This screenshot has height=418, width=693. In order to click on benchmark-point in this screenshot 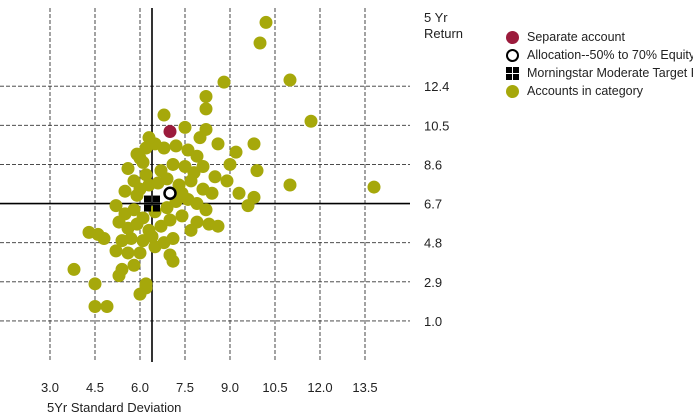, I will do `click(152, 203)`.